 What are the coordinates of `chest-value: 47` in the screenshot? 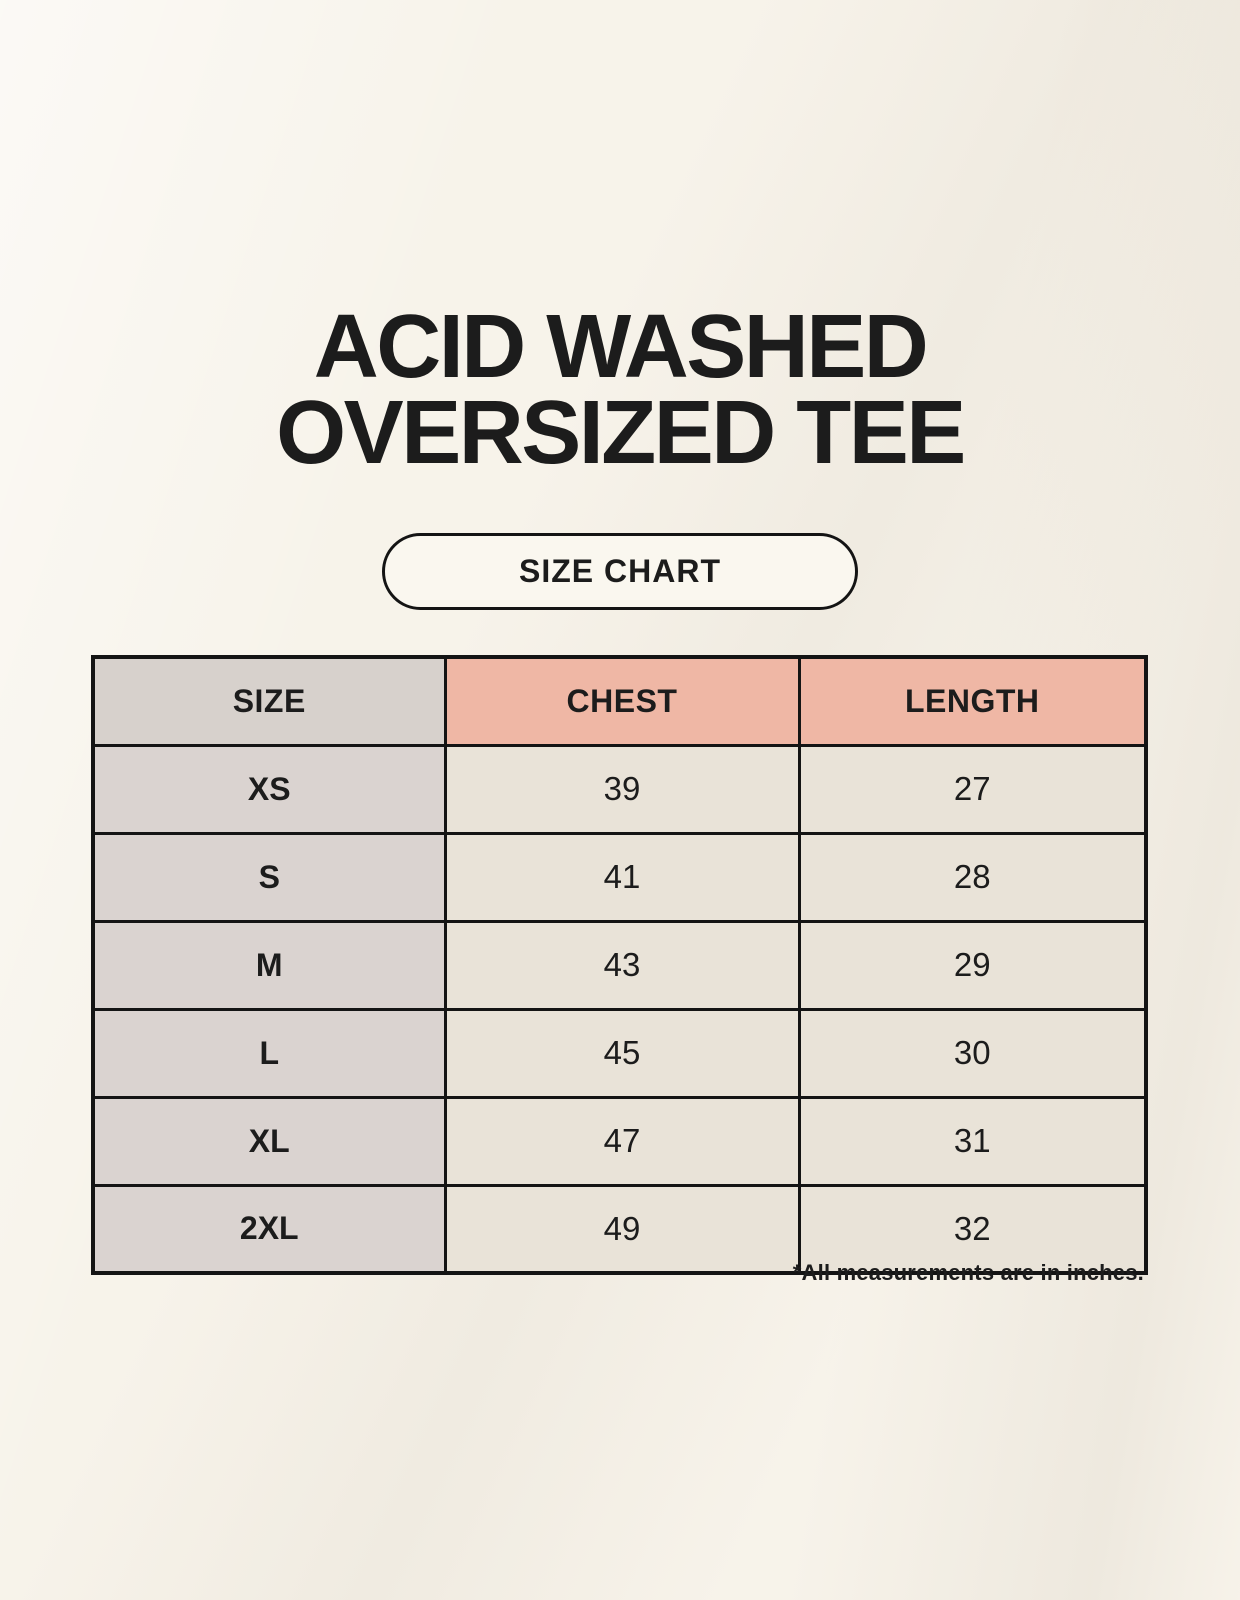 It's located at (622, 1141).